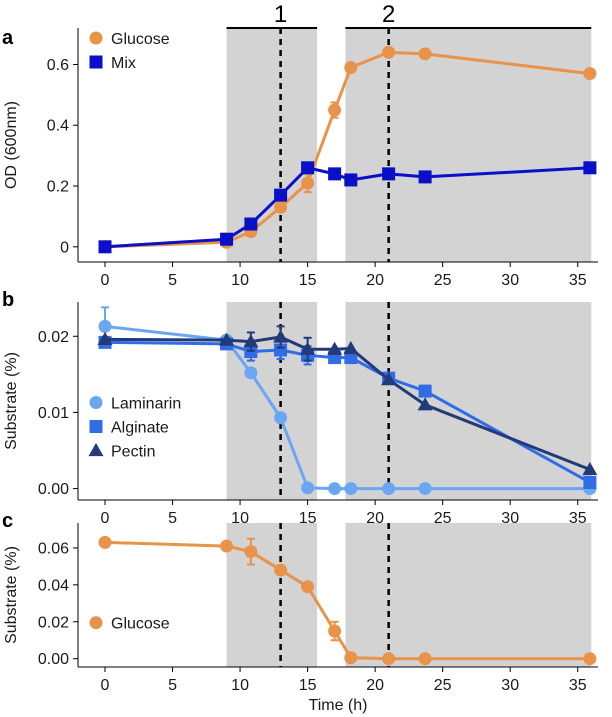 The height and width of the screenshot is (717, 612). Describe the element at coordinates (64, 247) in the screenshot. I see `y-tick-label: 0` at that location.